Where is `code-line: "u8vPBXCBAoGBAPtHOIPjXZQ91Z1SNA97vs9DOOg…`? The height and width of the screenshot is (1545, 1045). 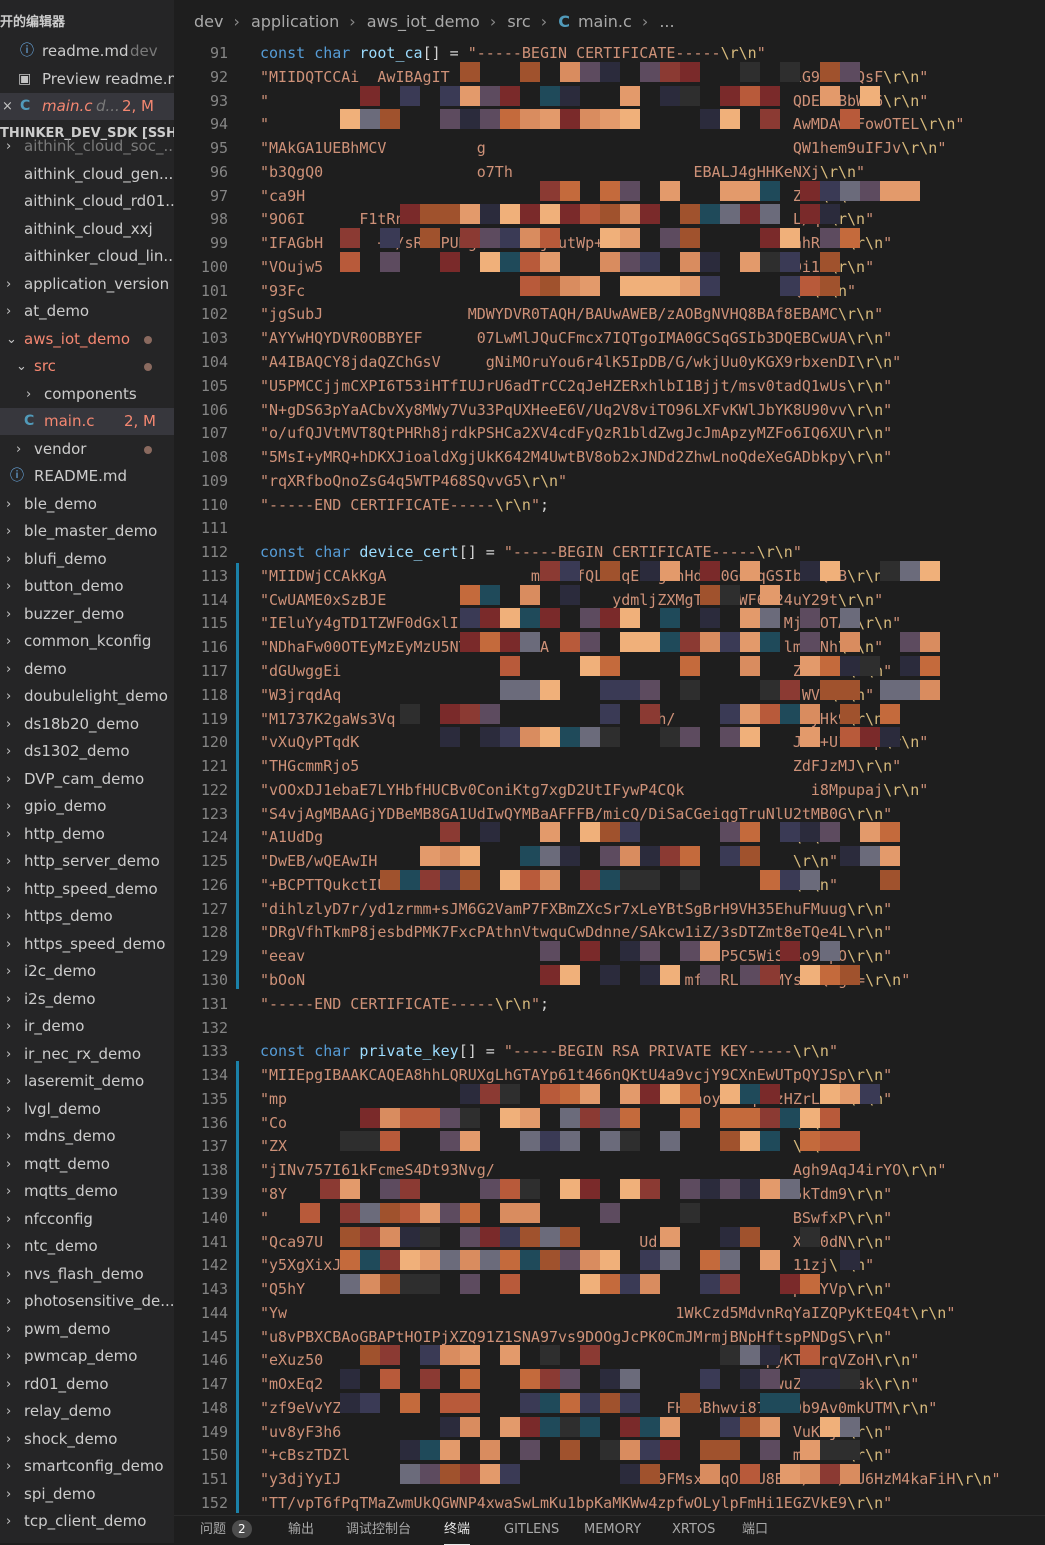
code-line: "u8vPBXCBAoGBAPtHOIPjXZQ91Z1SNA97vs9DOOg… is located at coordinates (576, 1336).